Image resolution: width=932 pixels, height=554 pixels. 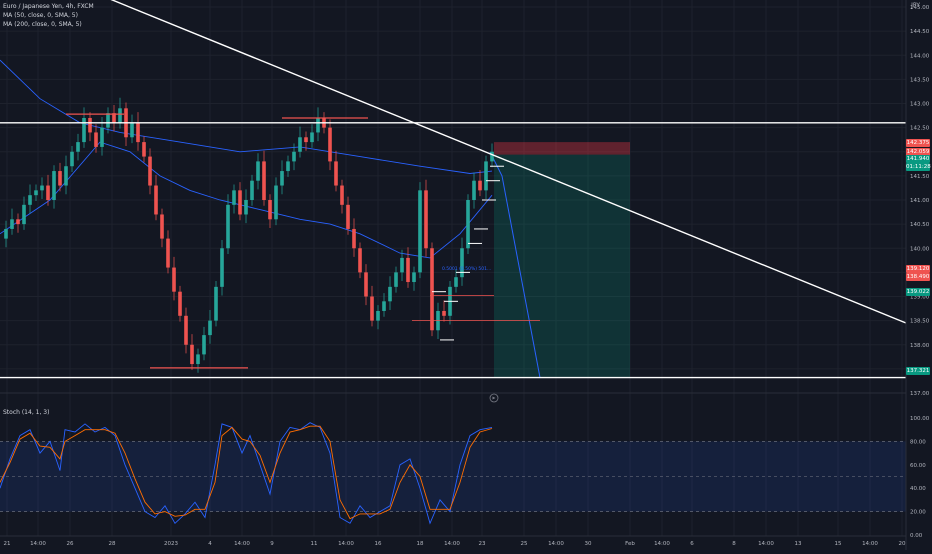 I want to click on countdown-tag: 01:11:28, so click(x=918, y=167).